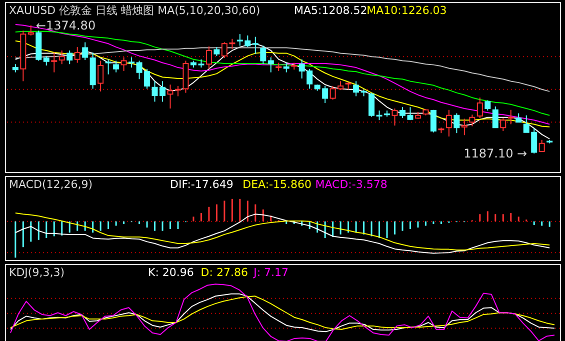  Describe the element at coordinates (202, 184) in the screenshot. I see `text: DIF:-17.649` at that location.